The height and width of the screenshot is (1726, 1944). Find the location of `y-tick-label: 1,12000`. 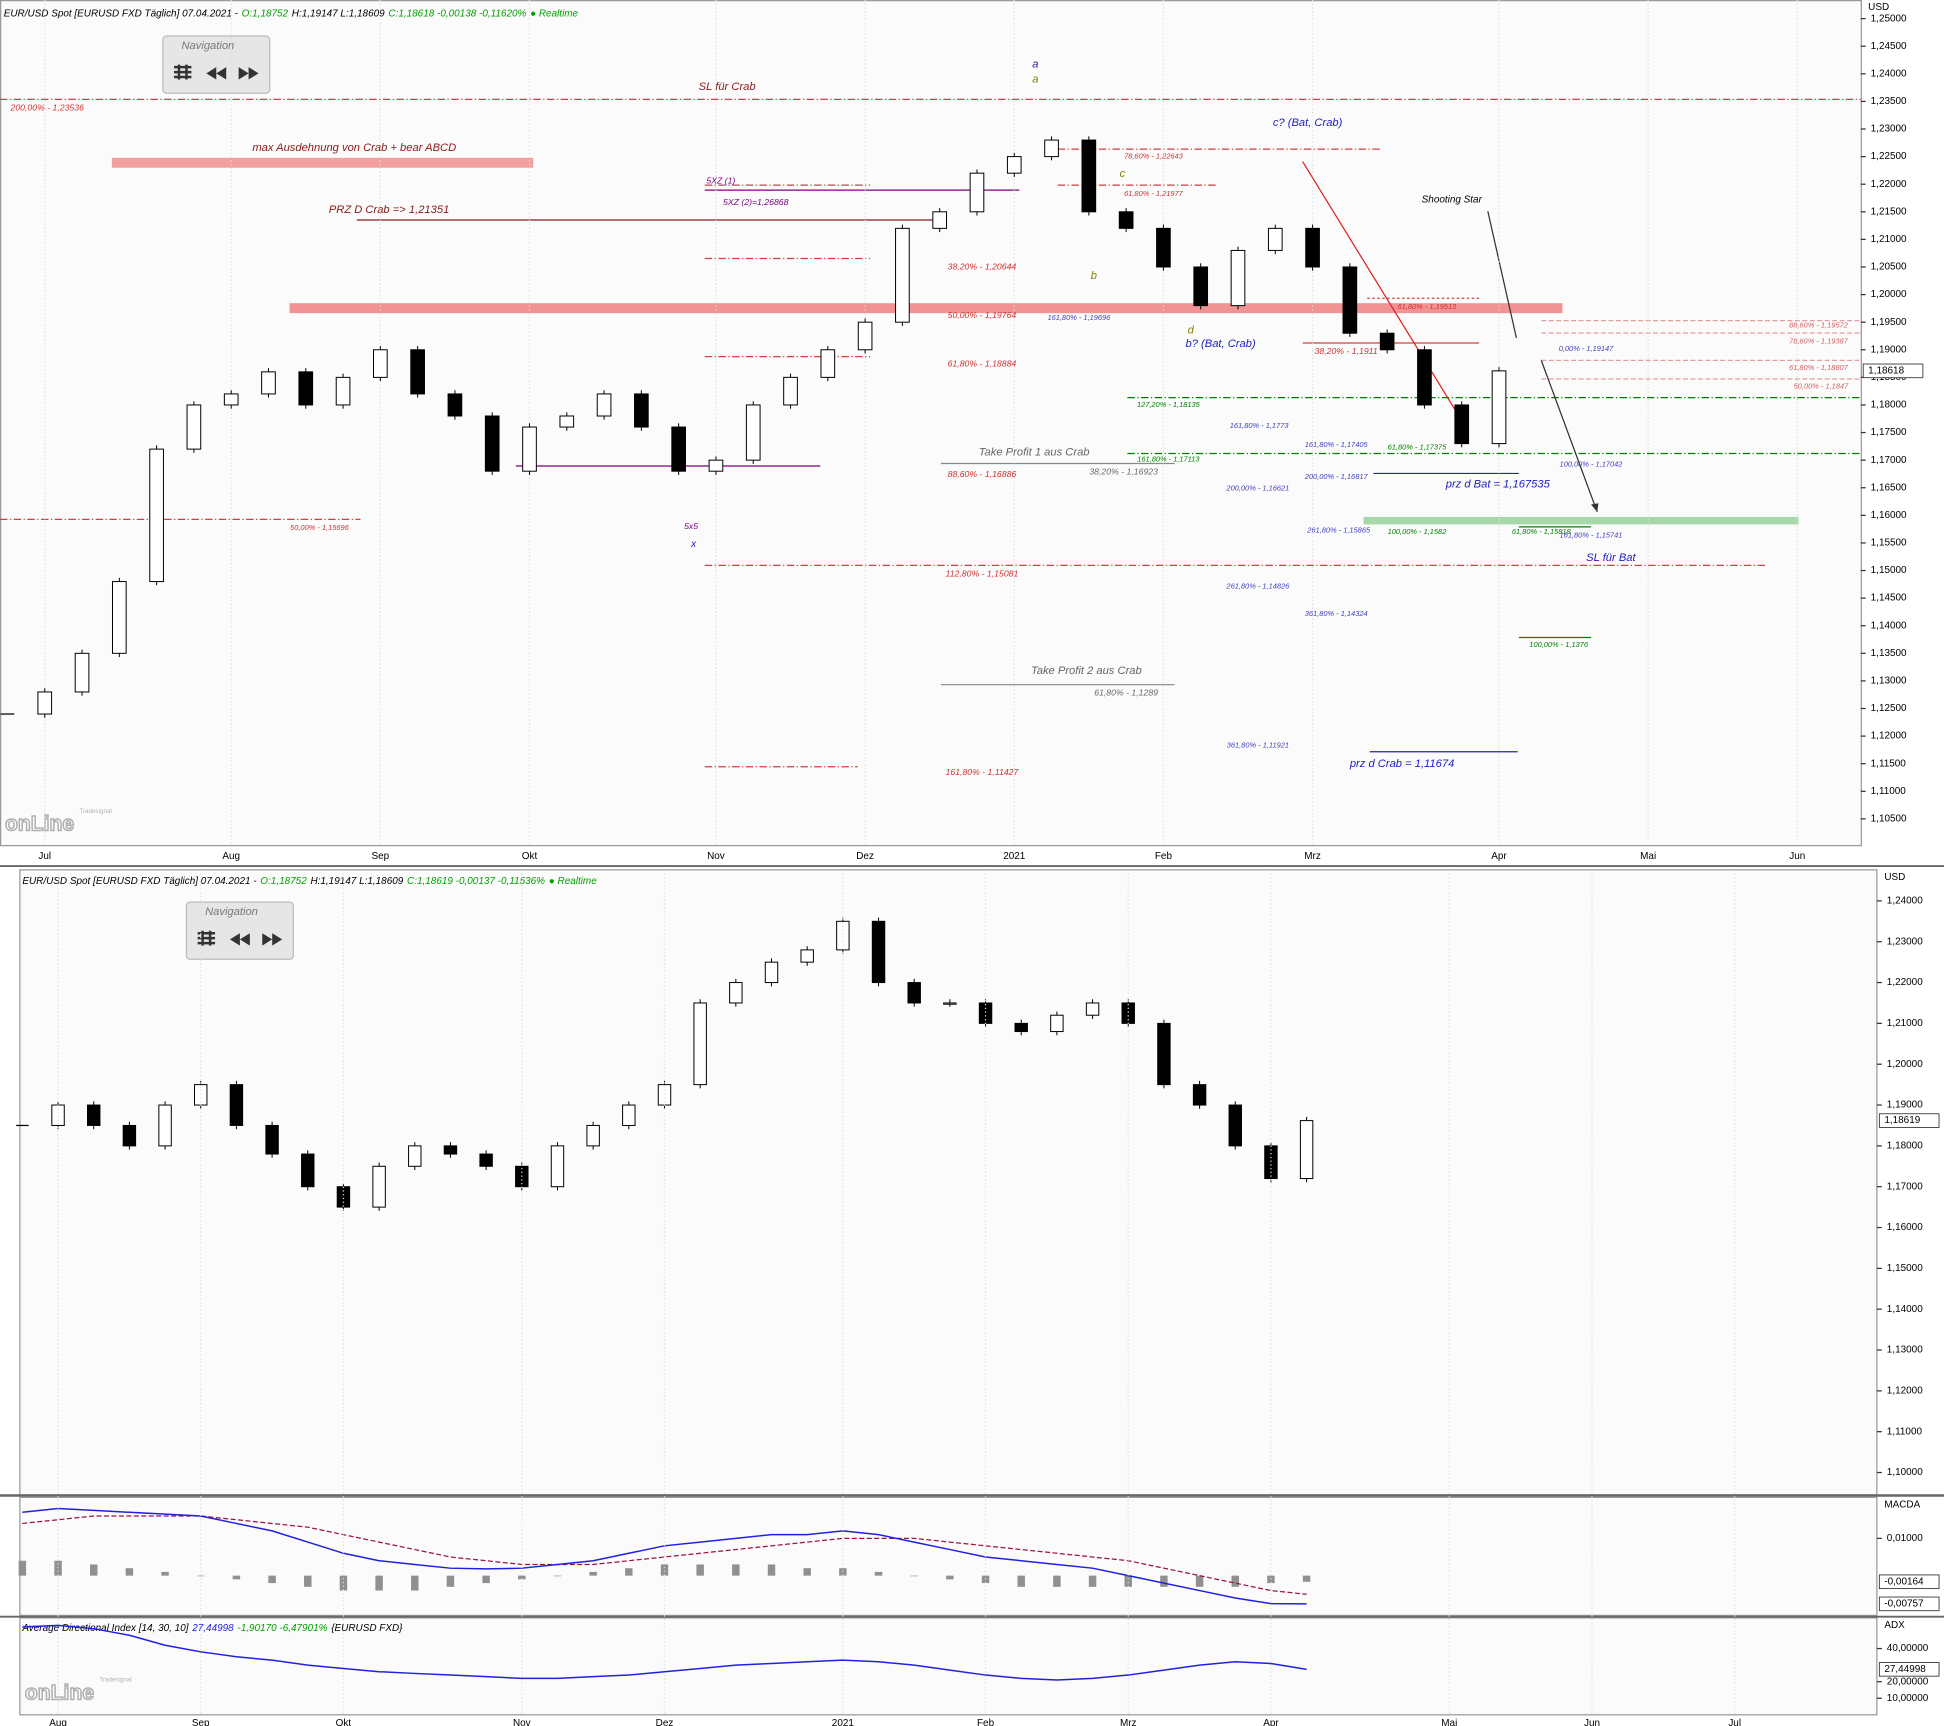

y-tick-label: 1,12000 is located at coordinates (1889, 736).